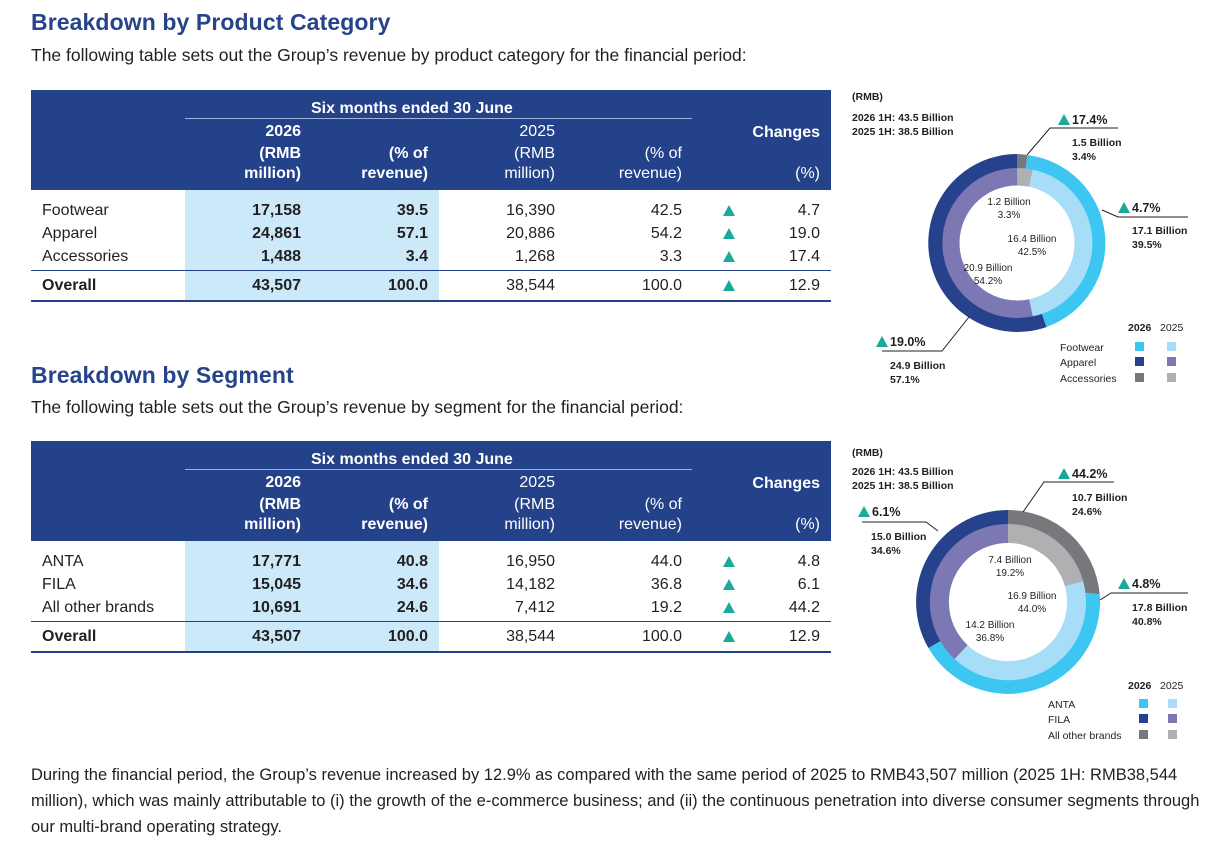 This screenshot has width=1230, height=862. What do you see at coordinates (1009, 215) in the screenshot?
I see `inner-label-share: 3.3%` at bounding box center [1009, 215].